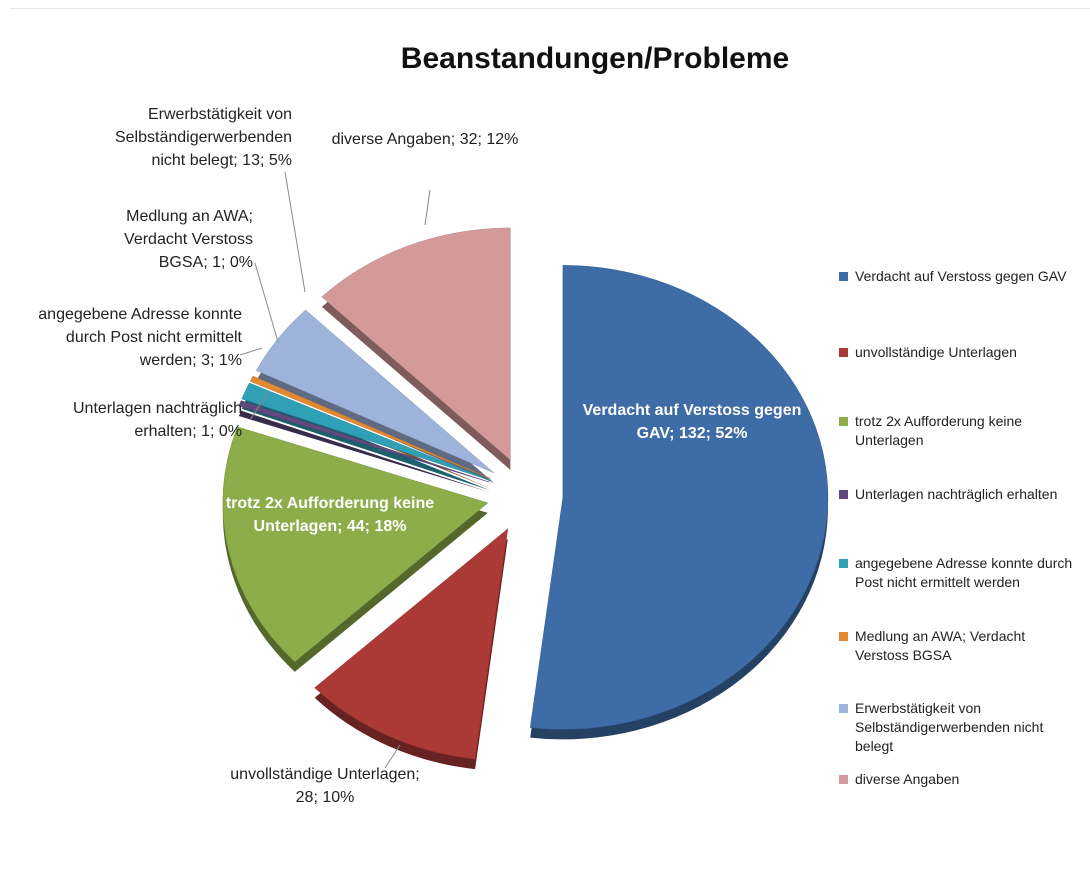 This screenshot has height=887, width=1090. Describe the element at coordinates (939, 430) in the screenshot. I see `legend-entry: trotz 2x Aufforderung keine Unterlagen` at that location.